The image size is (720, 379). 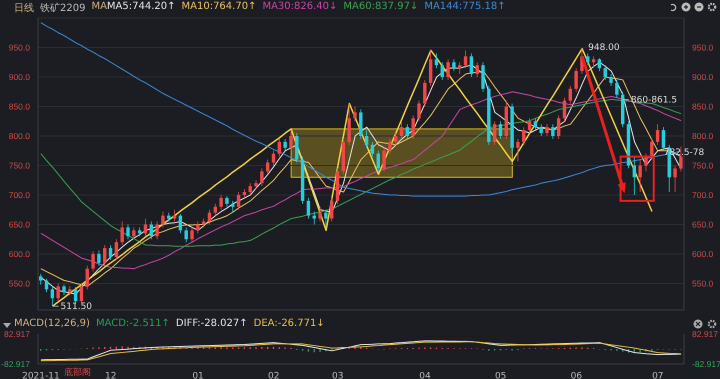 What do you see at coordinates (219, 7) in the screenshot?
I see `text: MA10:764.70↑` at bounding box center [219, 7].